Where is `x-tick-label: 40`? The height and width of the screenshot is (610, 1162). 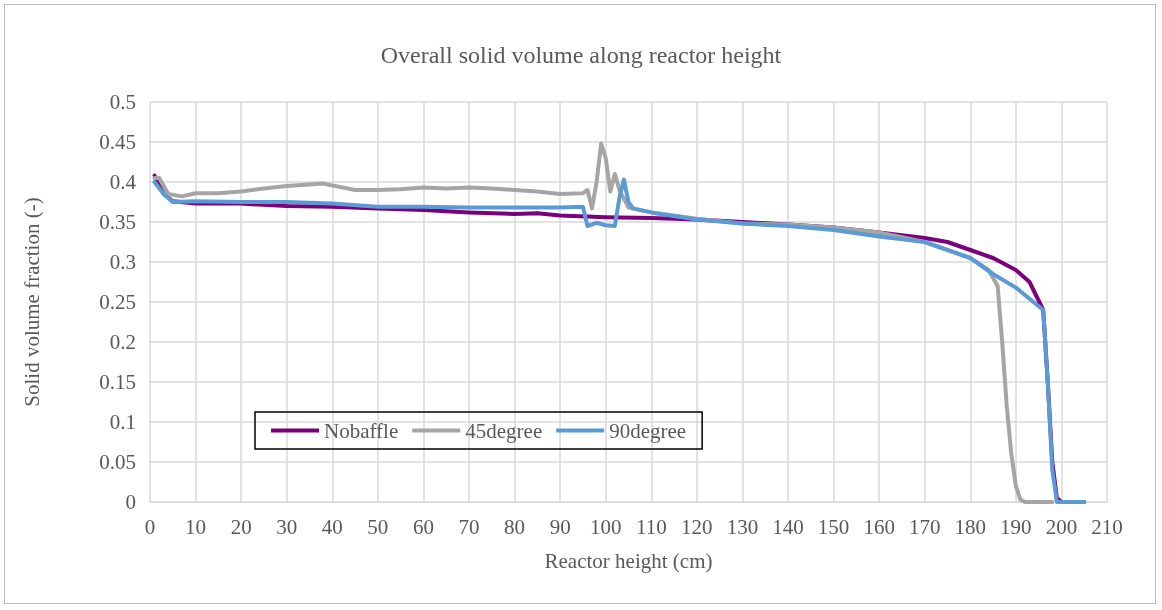 x-tick-label: 40 is located at coordinates (332, 526).